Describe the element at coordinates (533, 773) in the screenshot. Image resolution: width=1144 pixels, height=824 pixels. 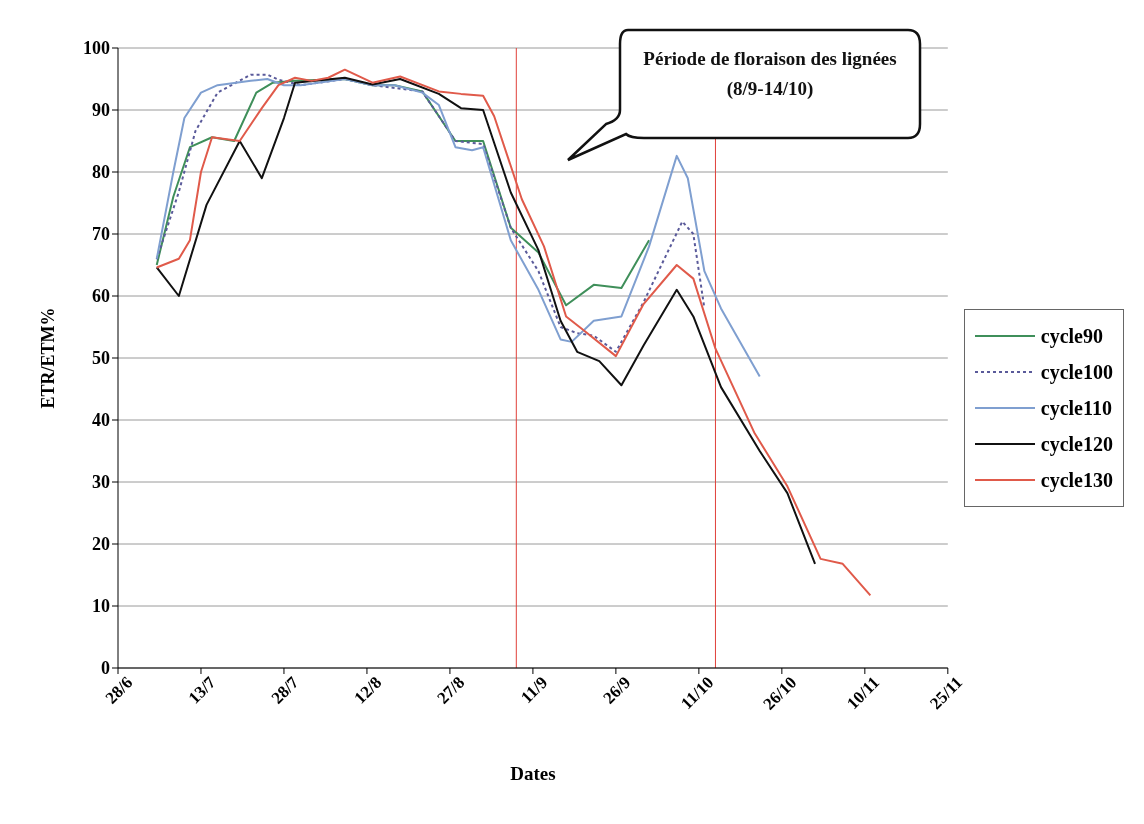
I see `x-axis-title: Dates` at that location.